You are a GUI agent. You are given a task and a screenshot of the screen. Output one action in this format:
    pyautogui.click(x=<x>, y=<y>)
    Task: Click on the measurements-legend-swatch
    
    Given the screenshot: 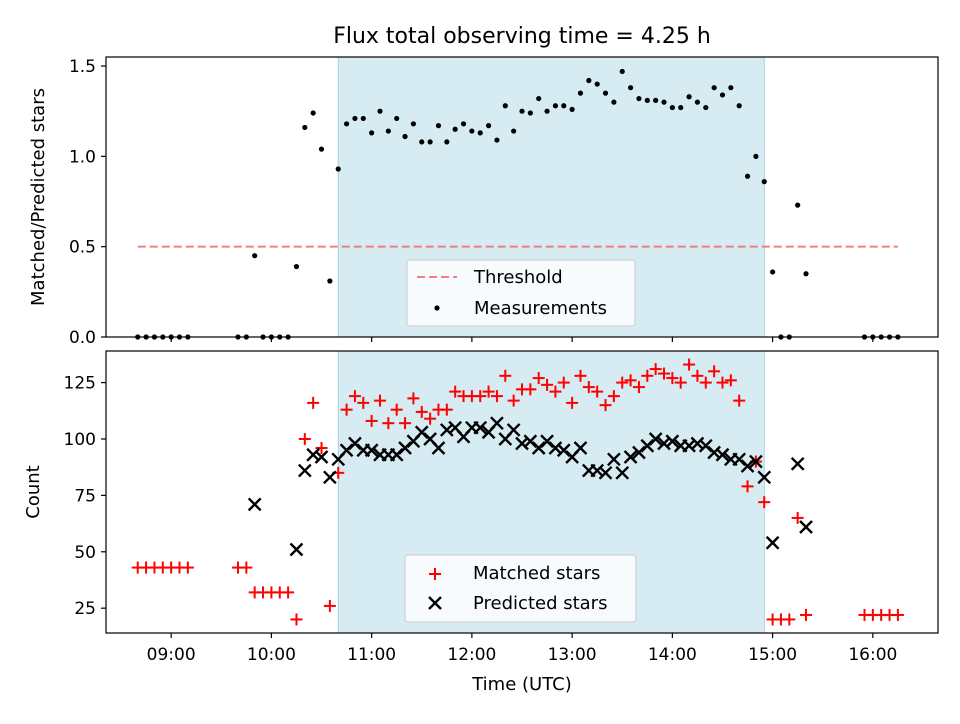 What is the action you would take?
    pyautogui.click(x=437, y=308)
    